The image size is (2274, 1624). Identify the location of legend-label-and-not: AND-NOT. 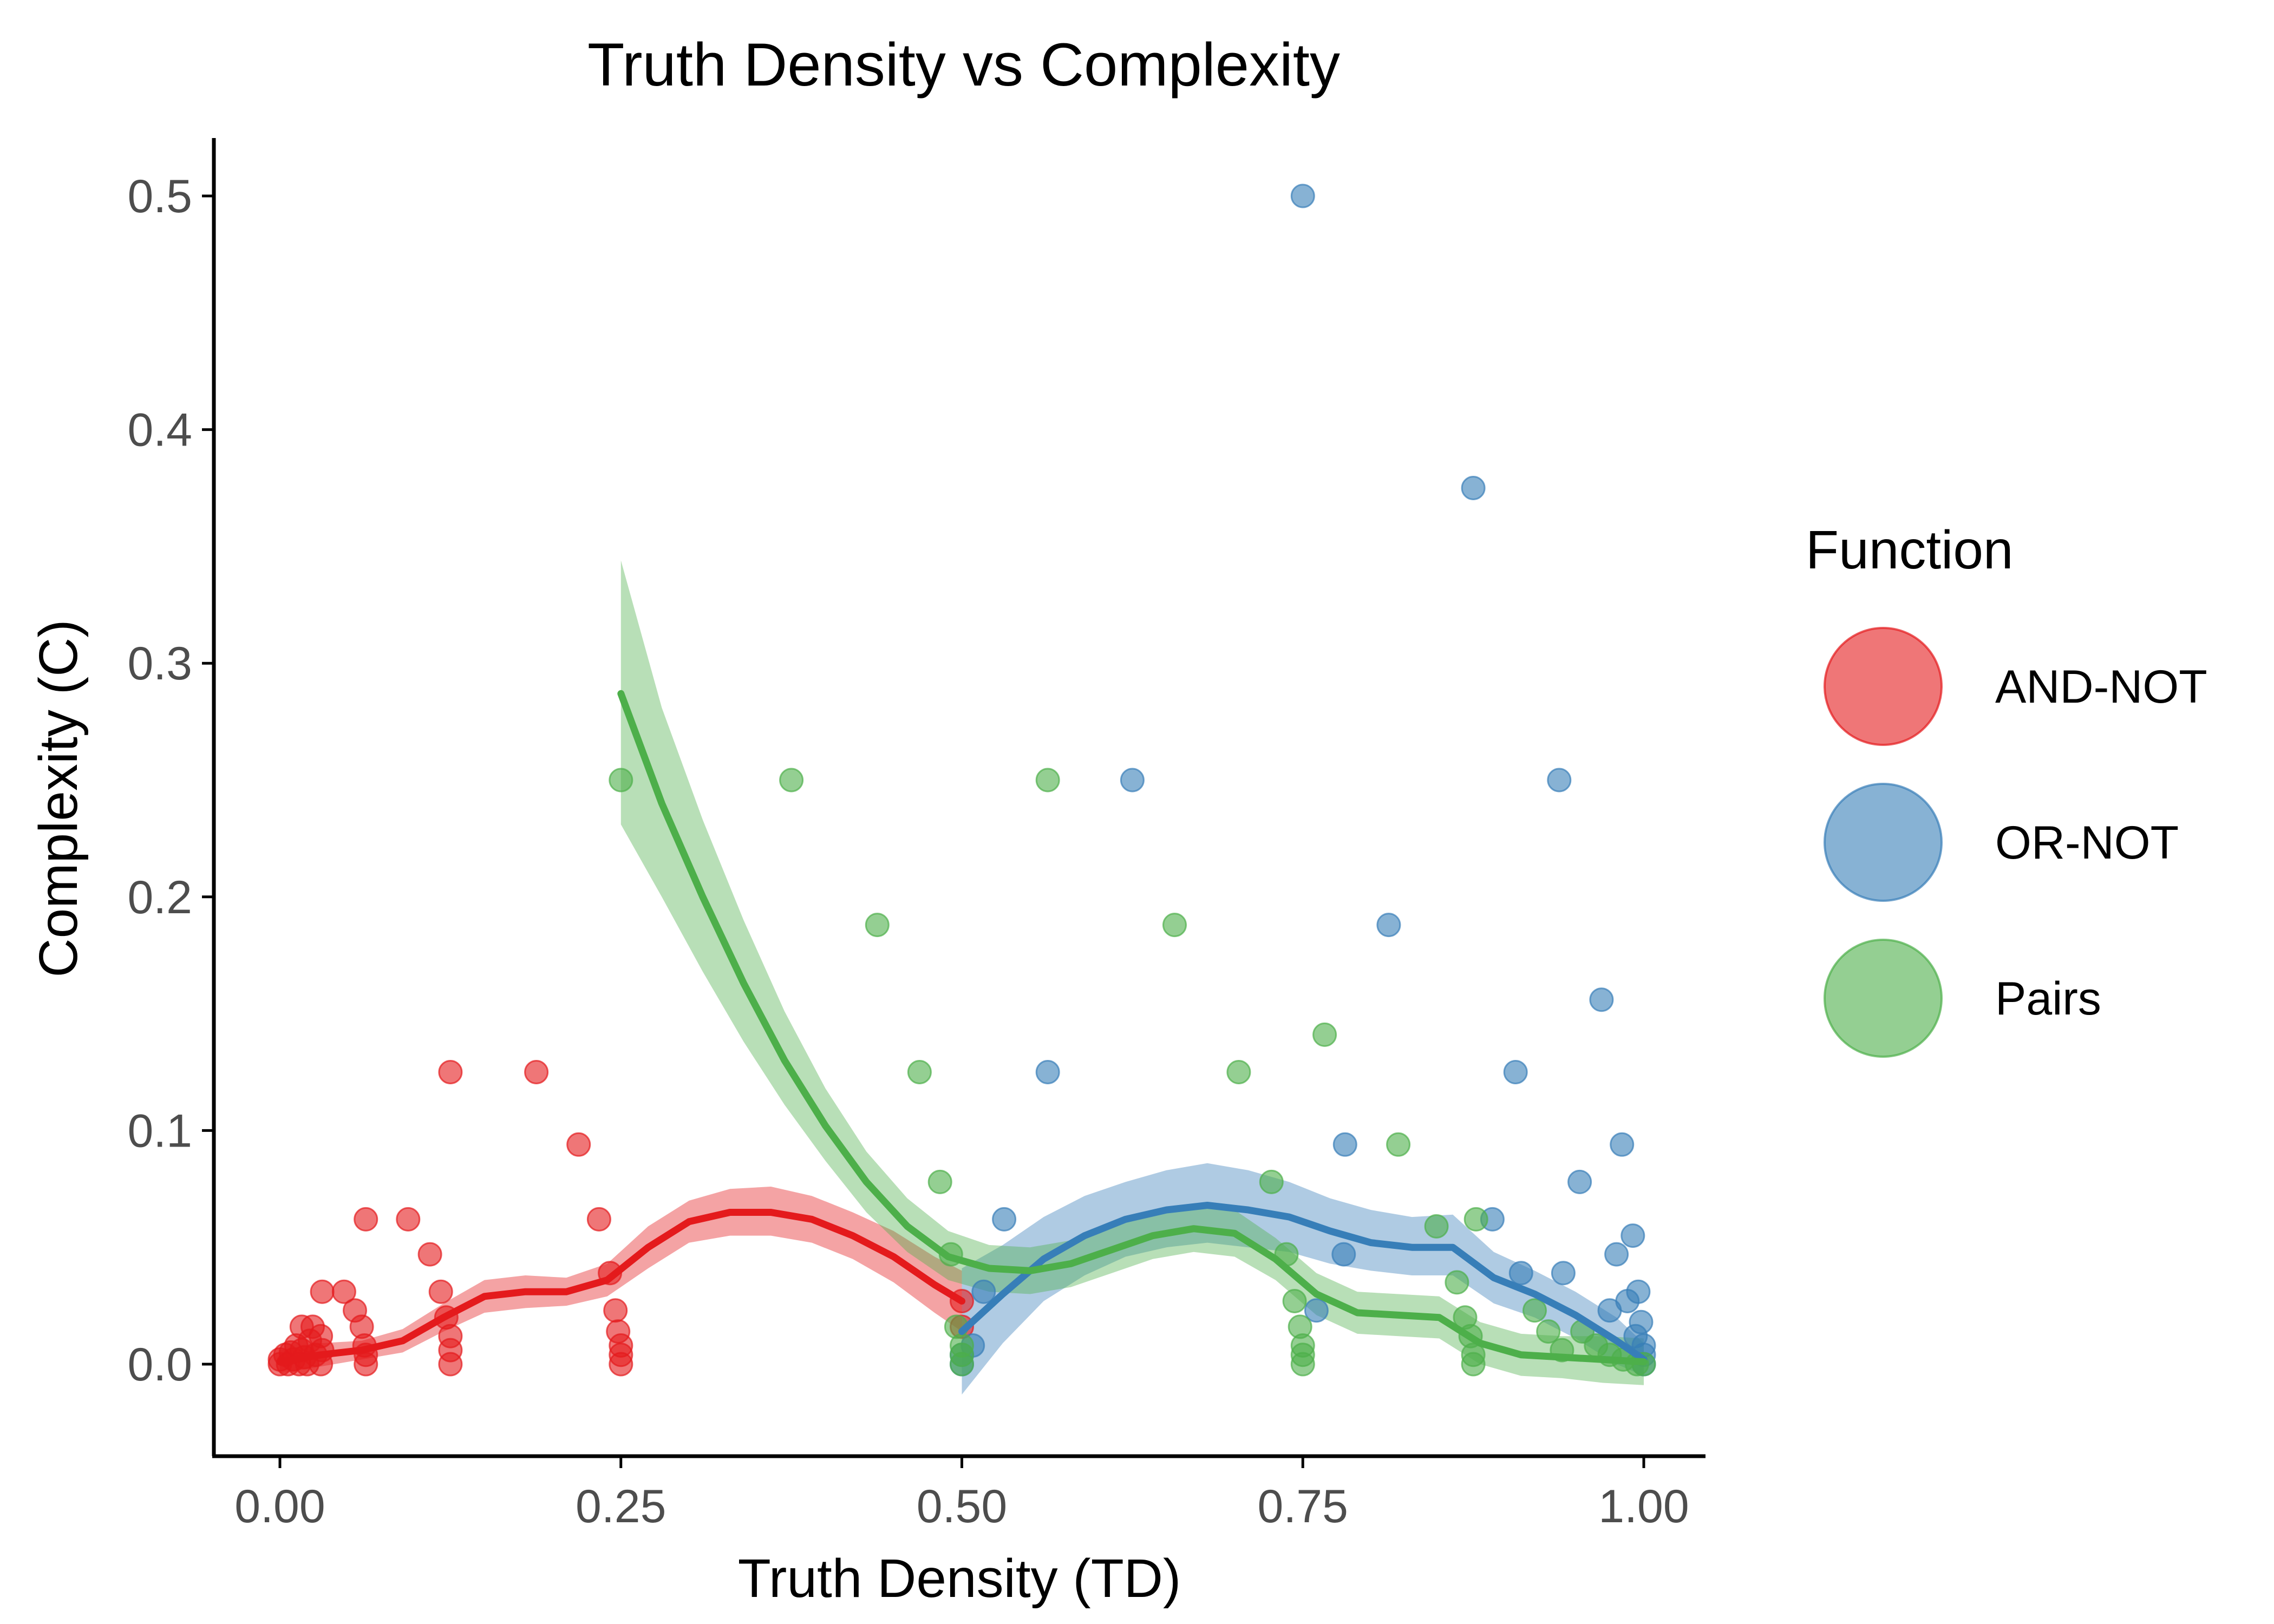
(2101, 687).